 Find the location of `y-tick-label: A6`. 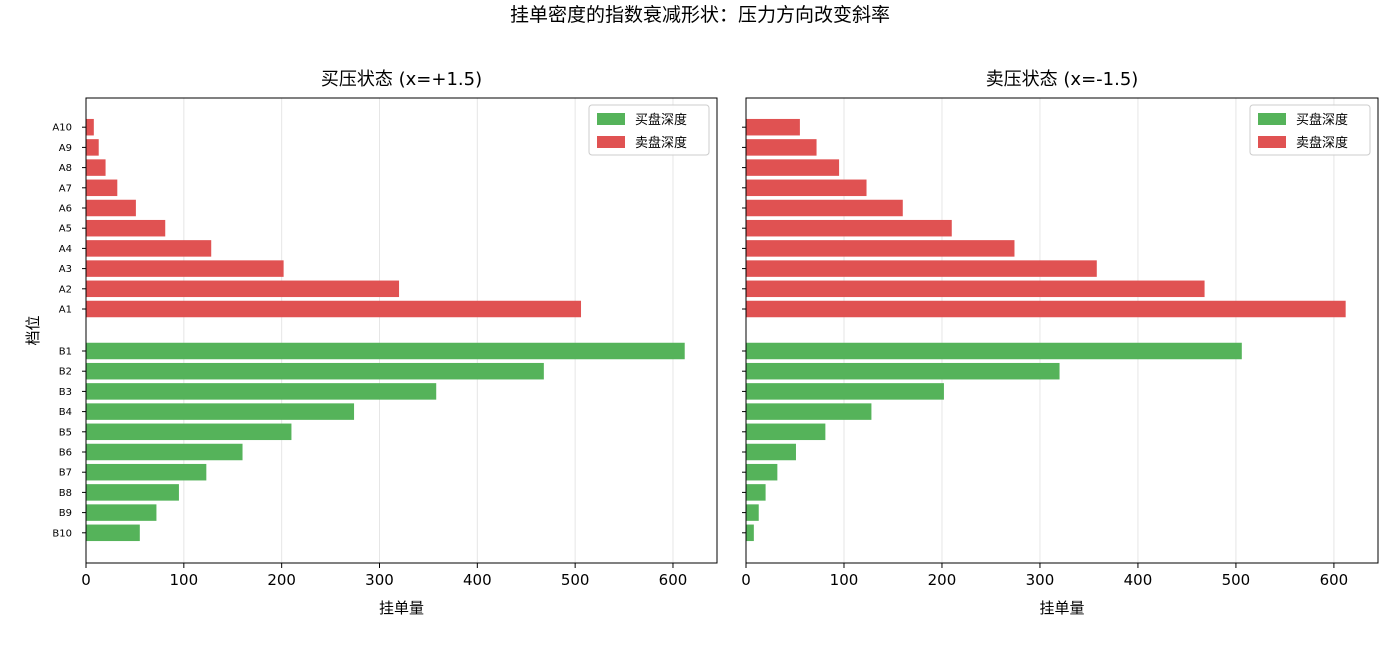

y-tick-label: A6 is located at coordinates (65, 209).